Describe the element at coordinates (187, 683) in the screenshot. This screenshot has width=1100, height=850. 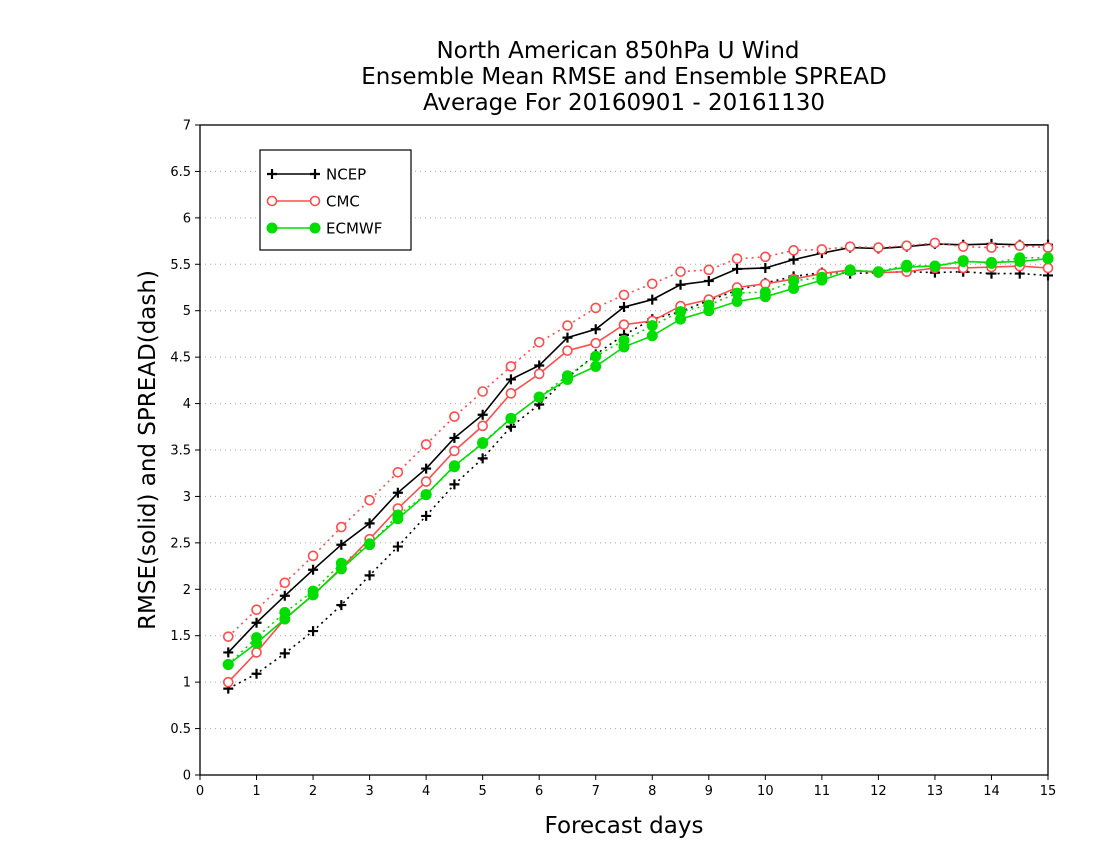
I see `y-tick-label: 1` at that location.